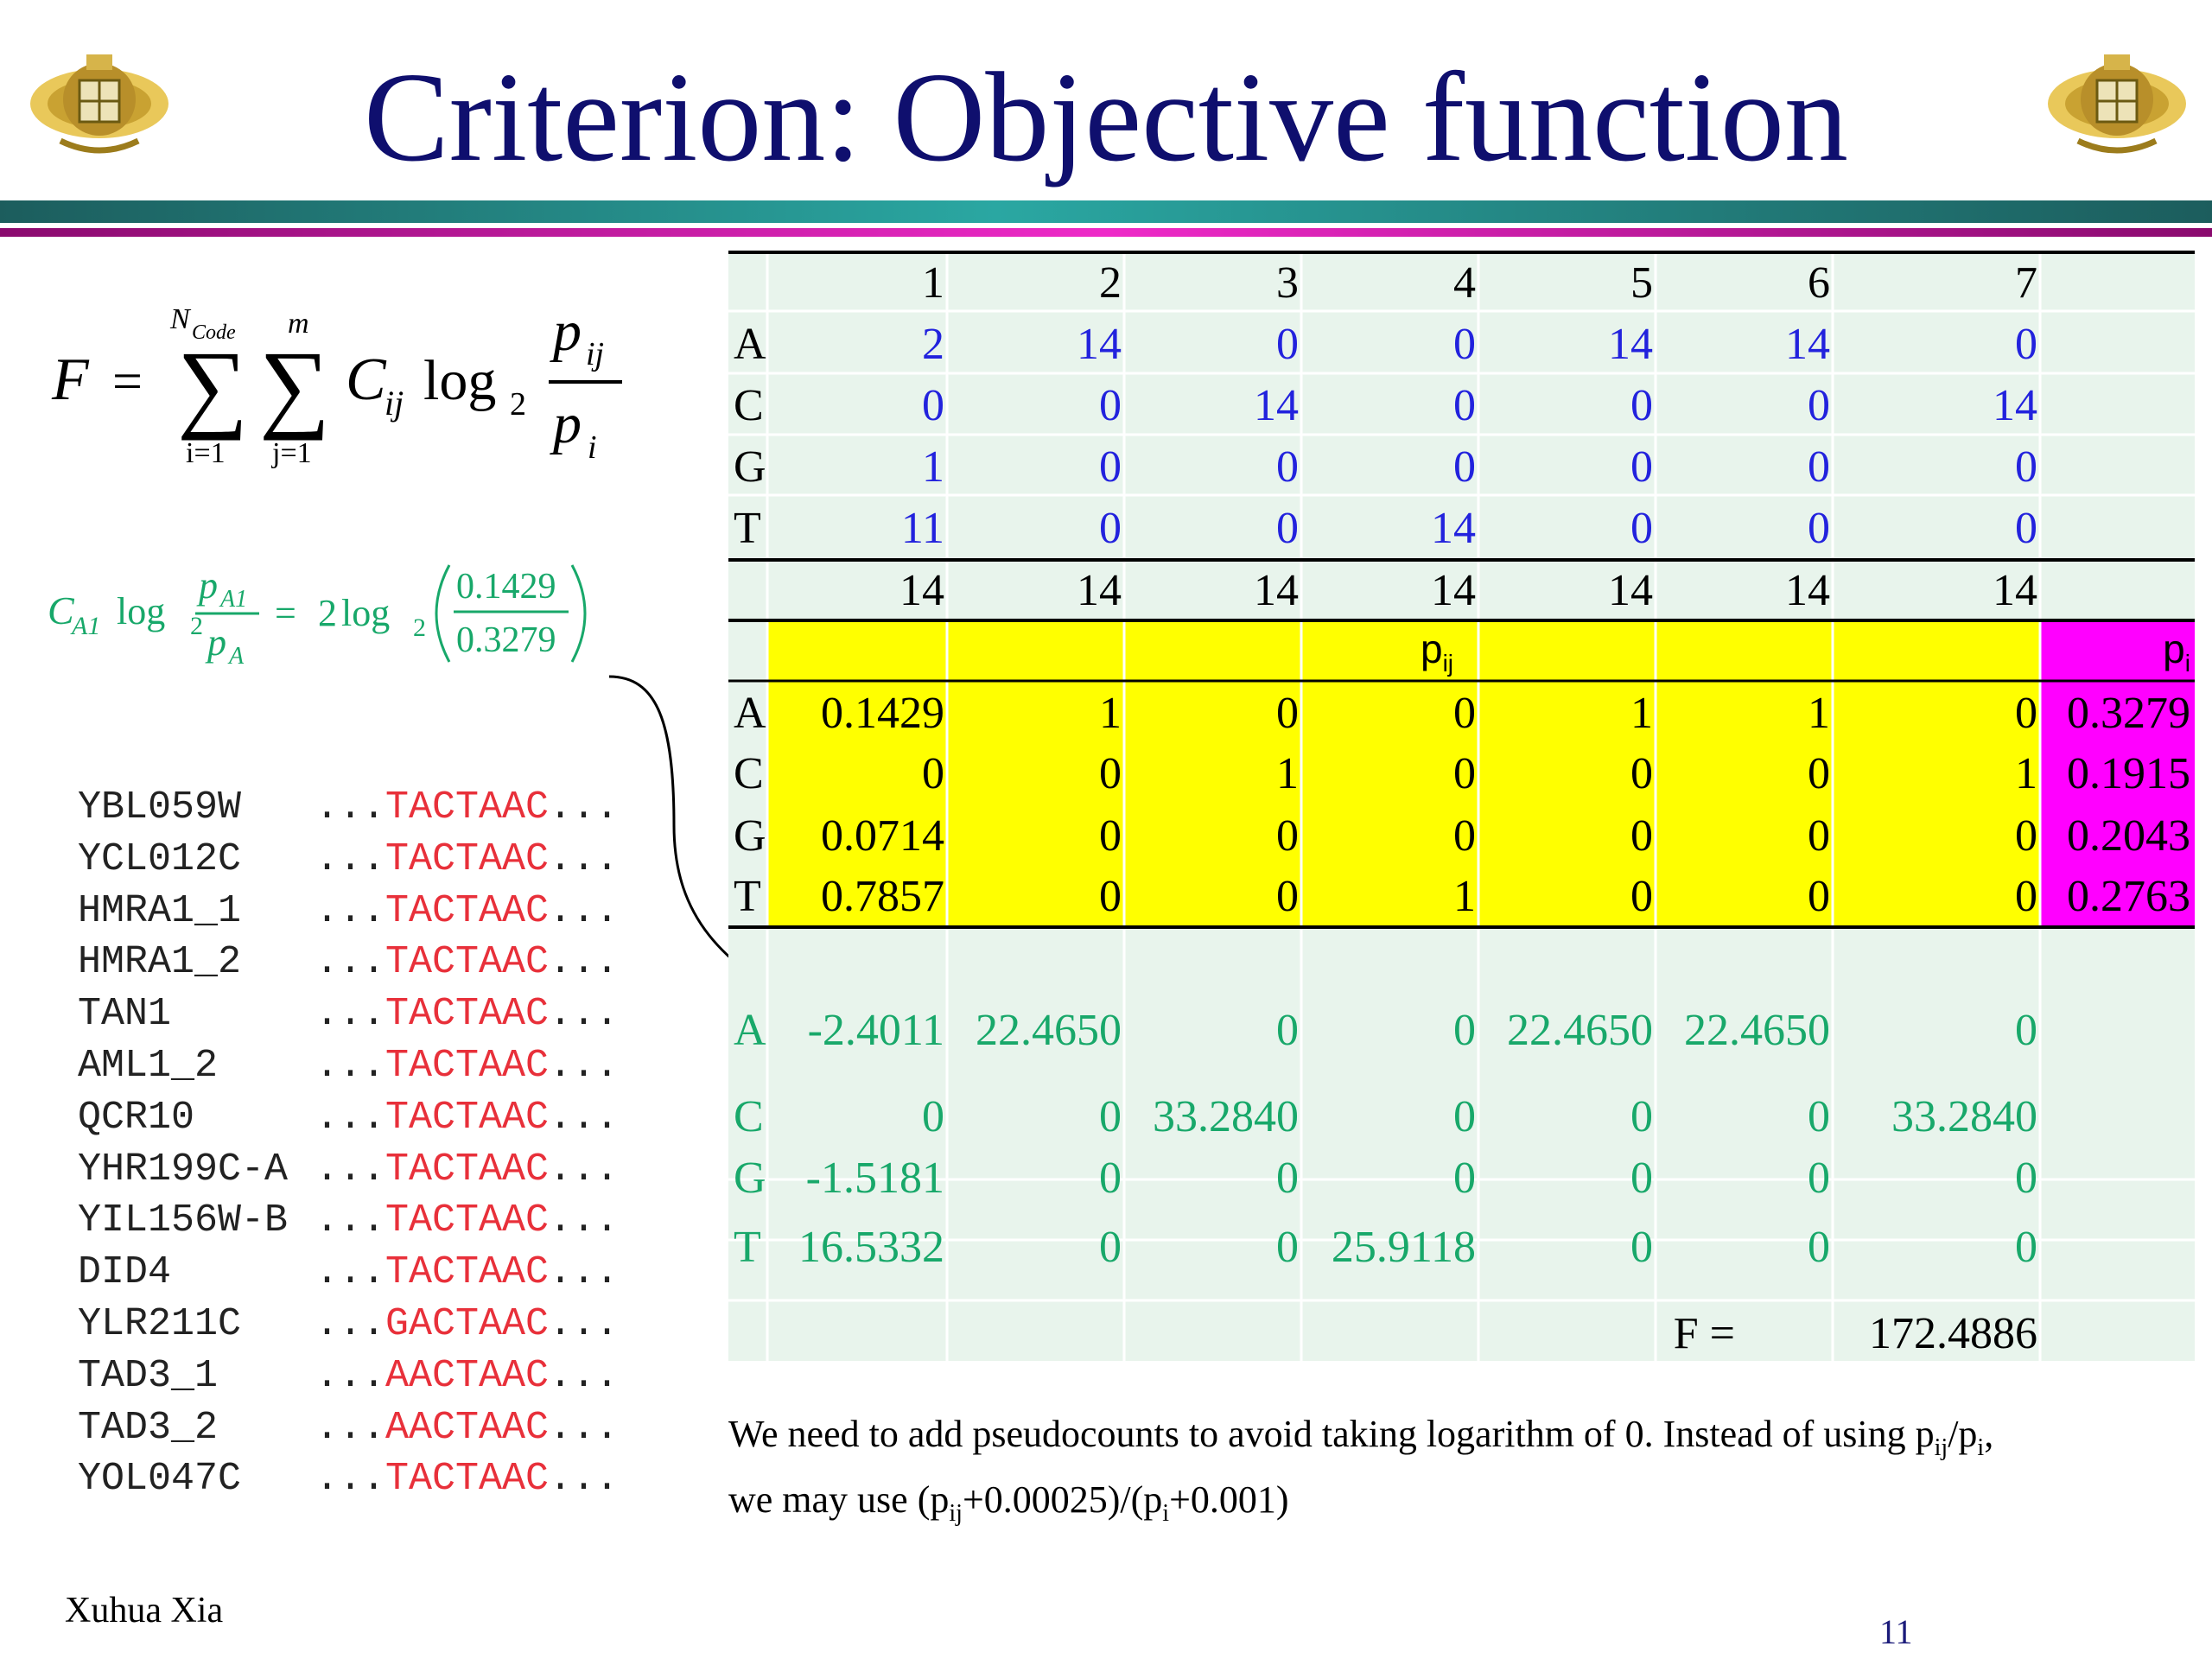 The width and height of the screenshot is (2212, 1659). What do you see at coordinates (1049, 1030) in the screenshot?
I see `contribution-cell: 22.4650` at bounding box center [1049, 1030].